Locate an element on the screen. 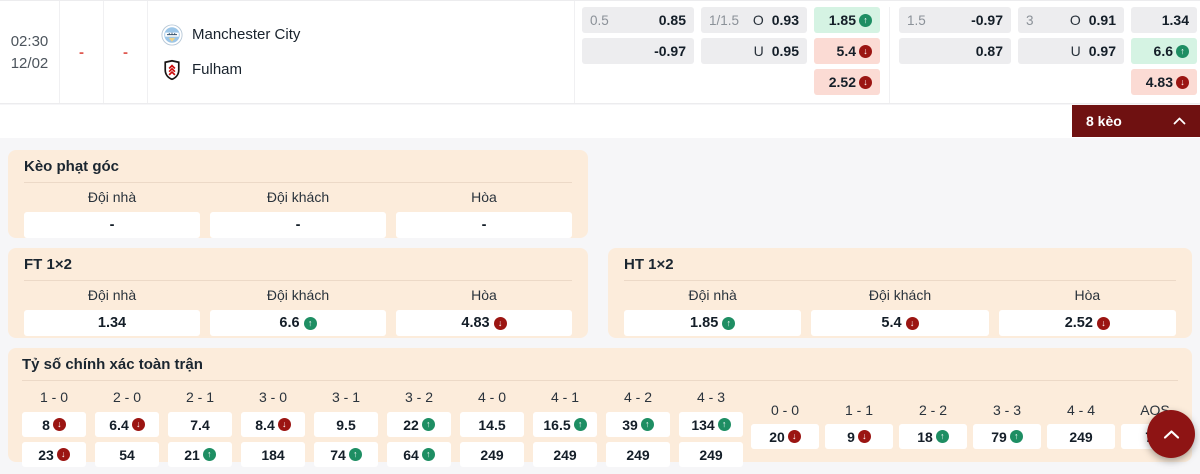 The width and height of the screenshot is (1200, 474). over-odds: 1/1.5 O 0.93 is located at coordinates (754, 20).